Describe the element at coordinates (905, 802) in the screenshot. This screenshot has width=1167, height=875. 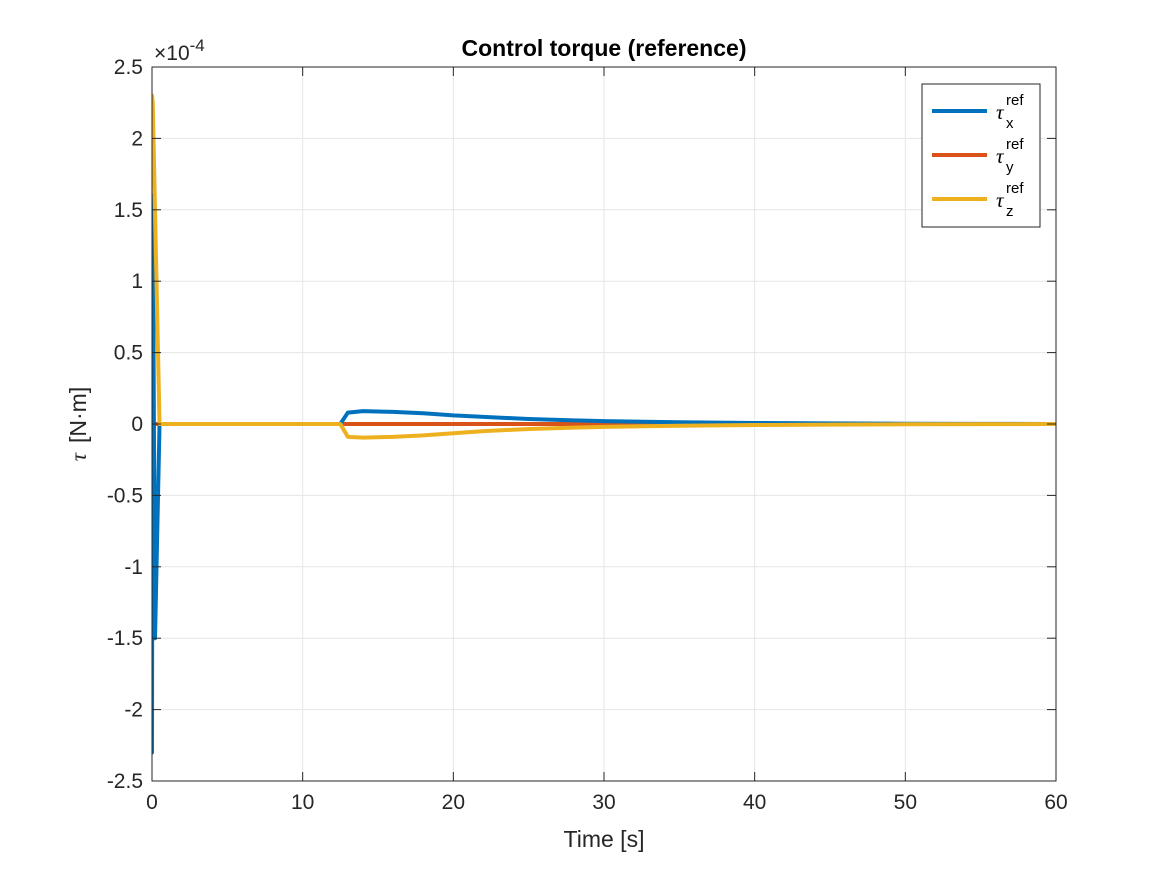
I see `x-tick-label: 50` at that location.